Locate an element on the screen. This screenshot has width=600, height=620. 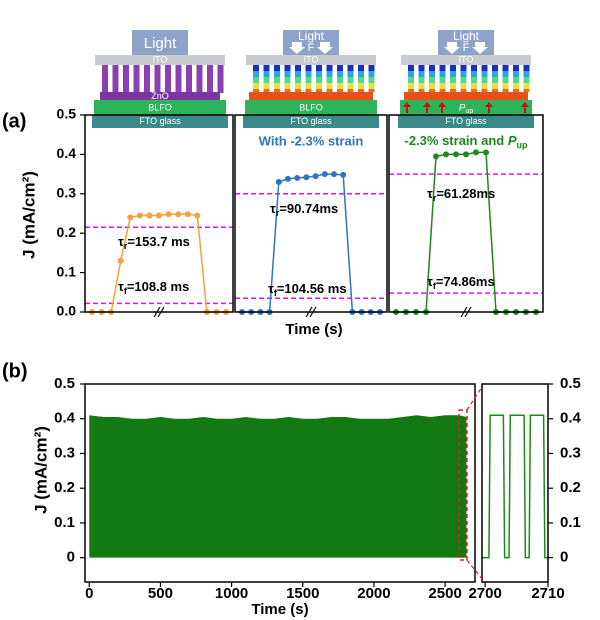
panel-title-sub: up is located at coordinates (521, 145).